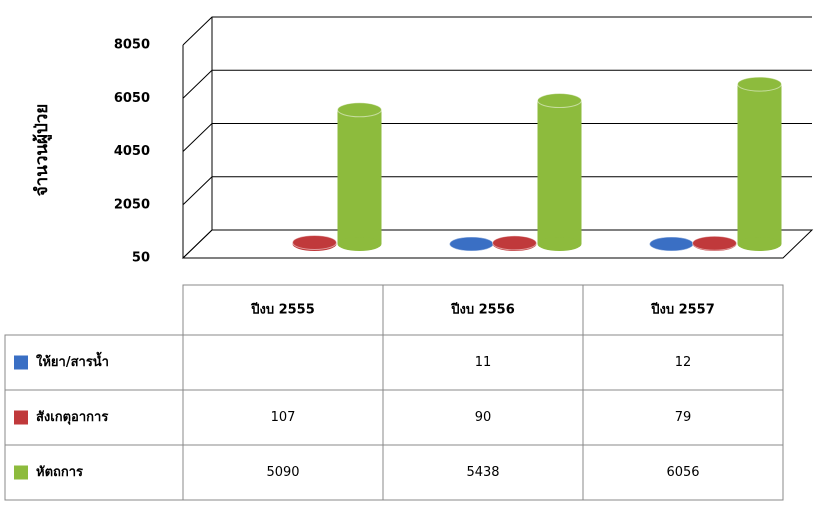 The height and width of the screenshot is (521, 831). What do you see at coordinates (42, 150) in the screenshot?
I see `y-axis-label: จำนวนผู้ป่วย` at bounding box center [42, 150].